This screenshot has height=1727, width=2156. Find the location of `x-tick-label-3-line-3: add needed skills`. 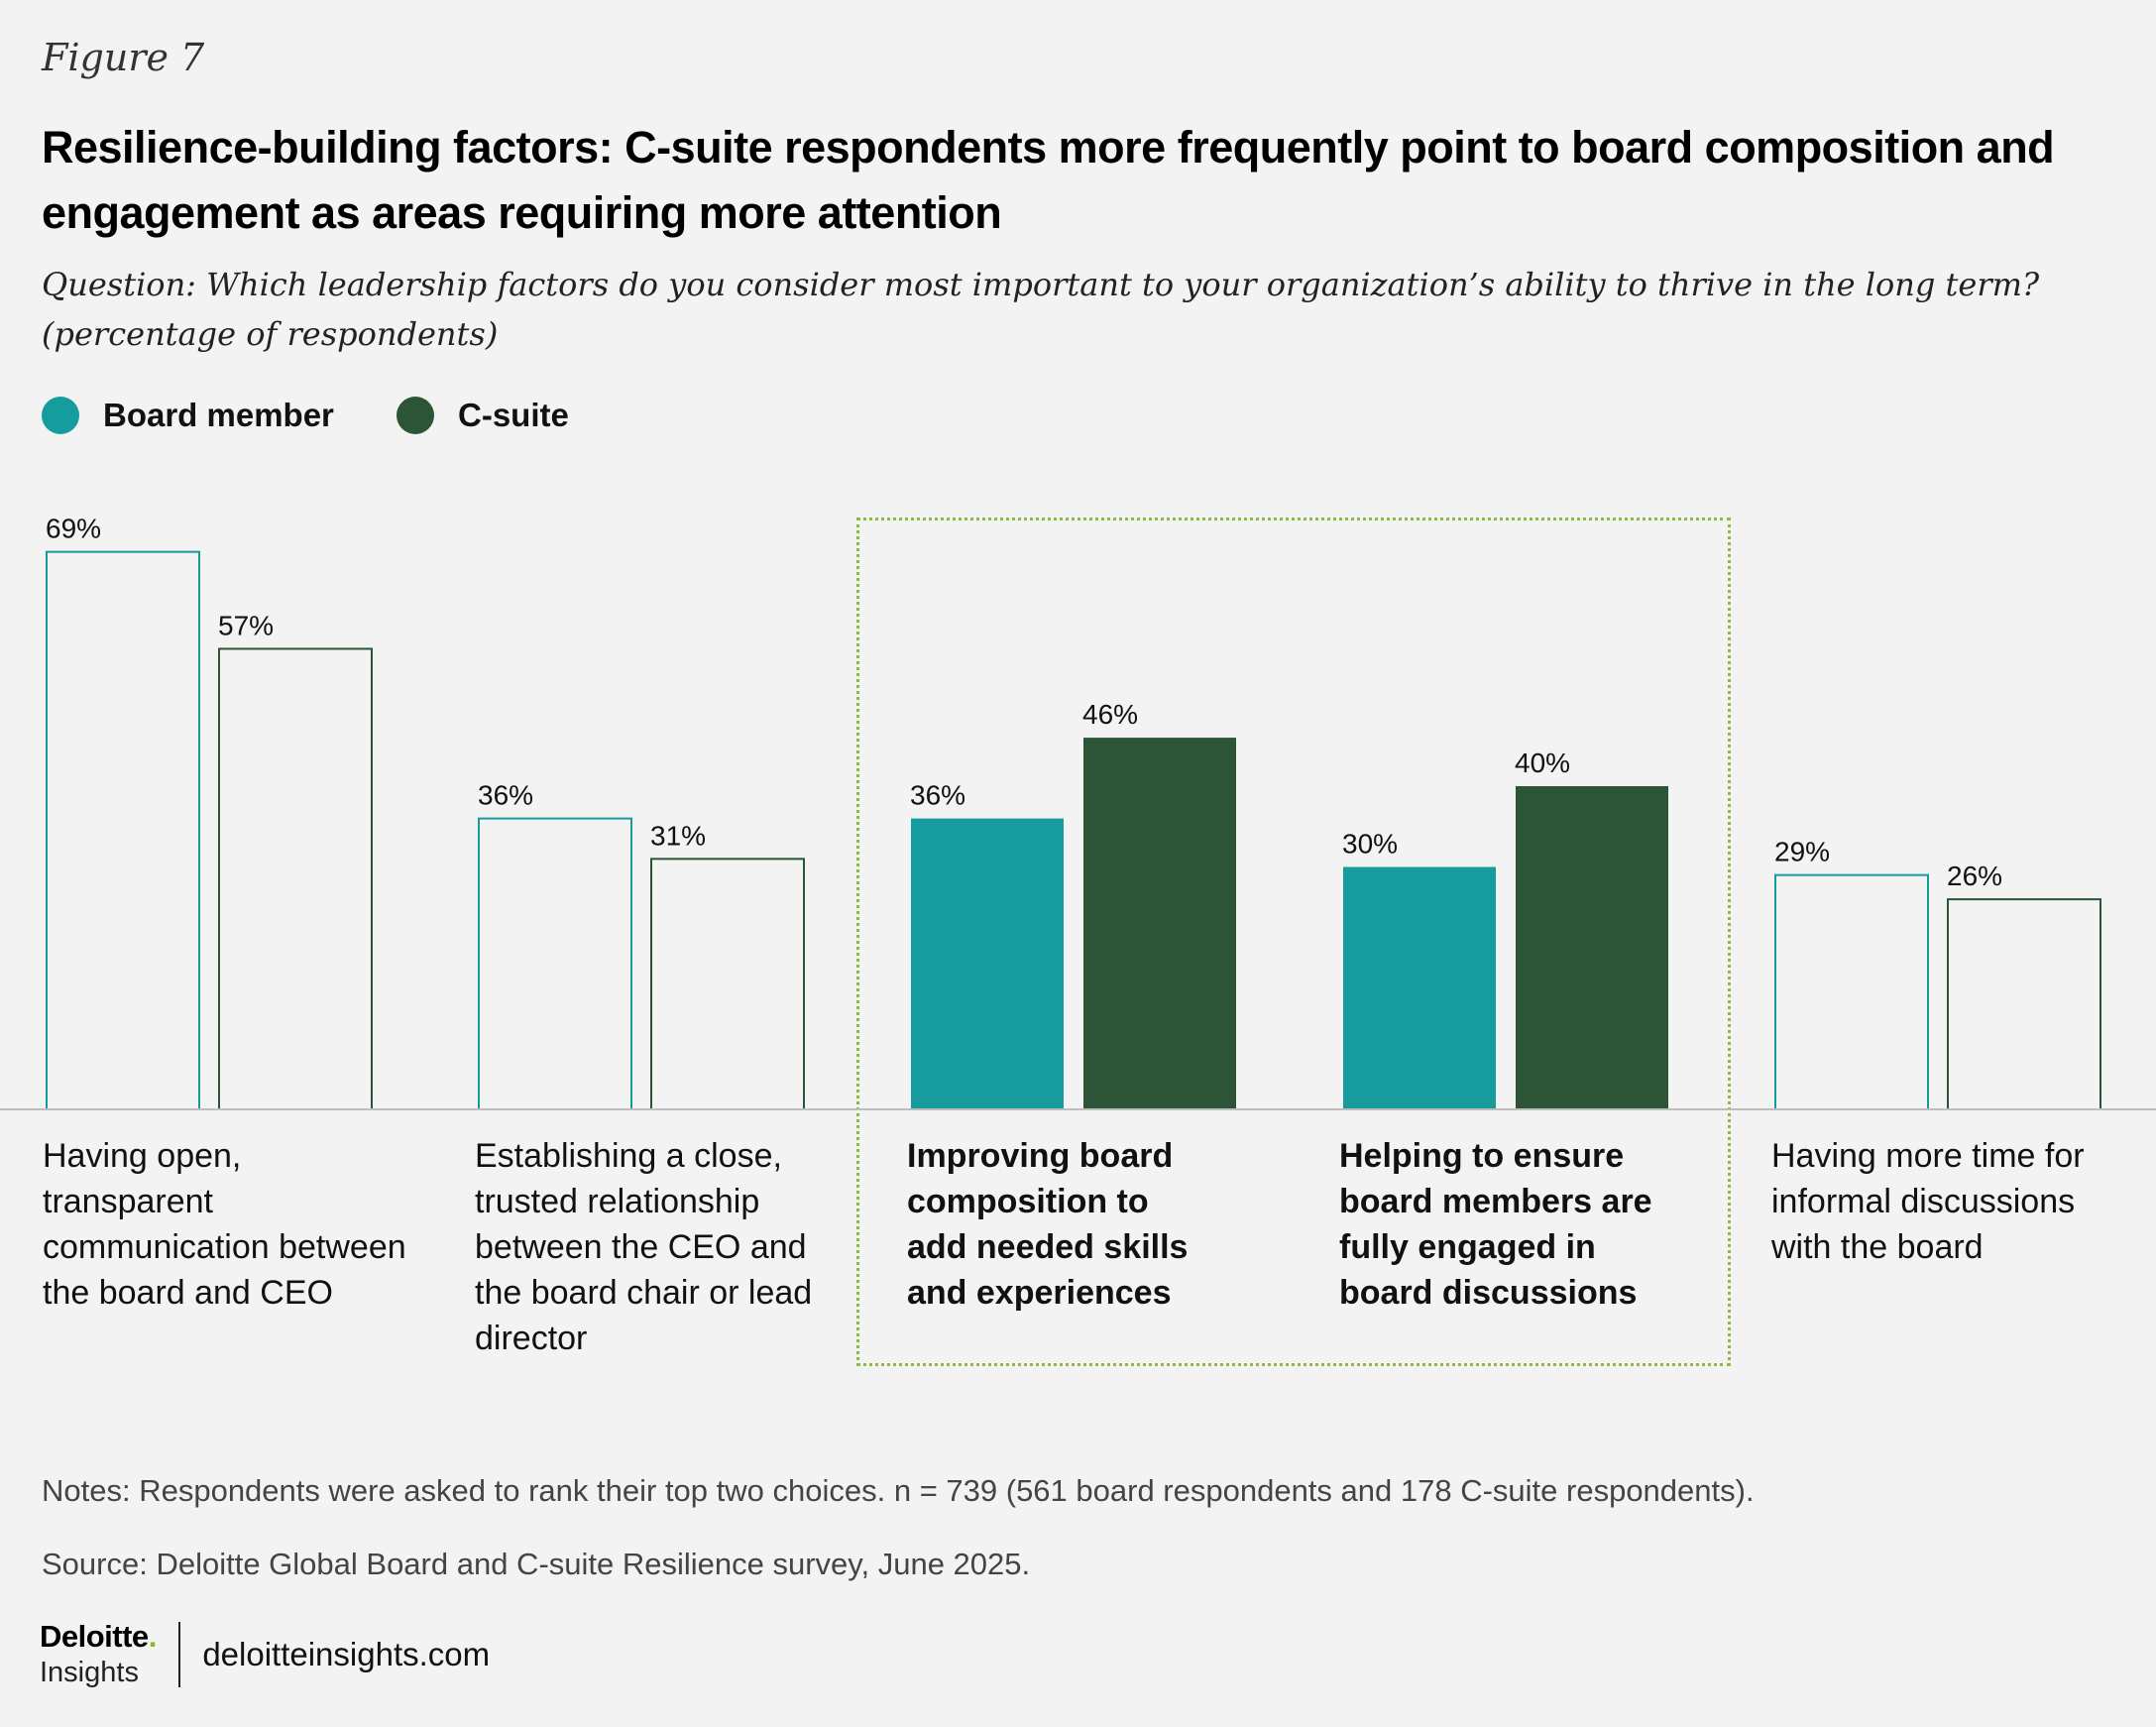

x-tick-label-3-line-3: add needed skills is located at coordinates (1048, 1247).